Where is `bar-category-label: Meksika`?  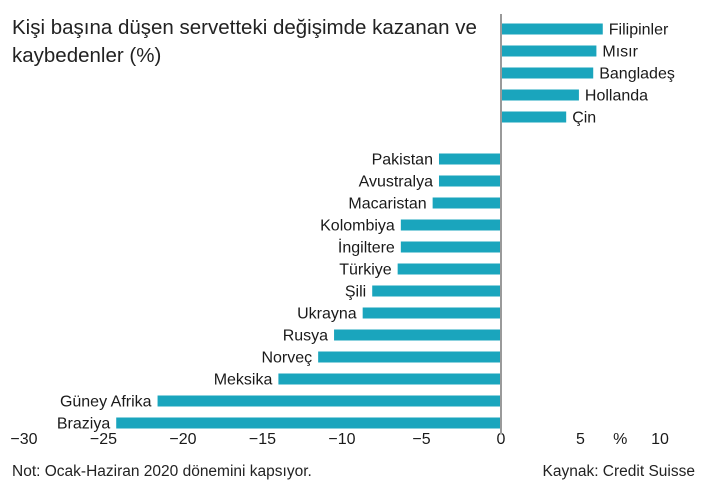 bar-category-label: Meksika is located at coordinates (243, 380).